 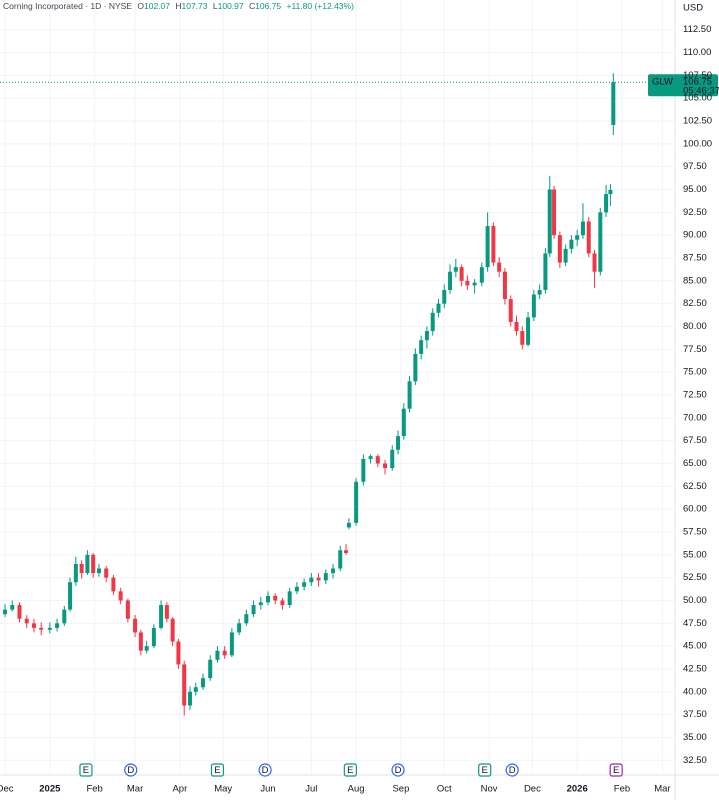 What do you see at coordinates (695, 486) in the screenshot?
I see `y-tick-label: 62.50` at bounding box center [695, 486].